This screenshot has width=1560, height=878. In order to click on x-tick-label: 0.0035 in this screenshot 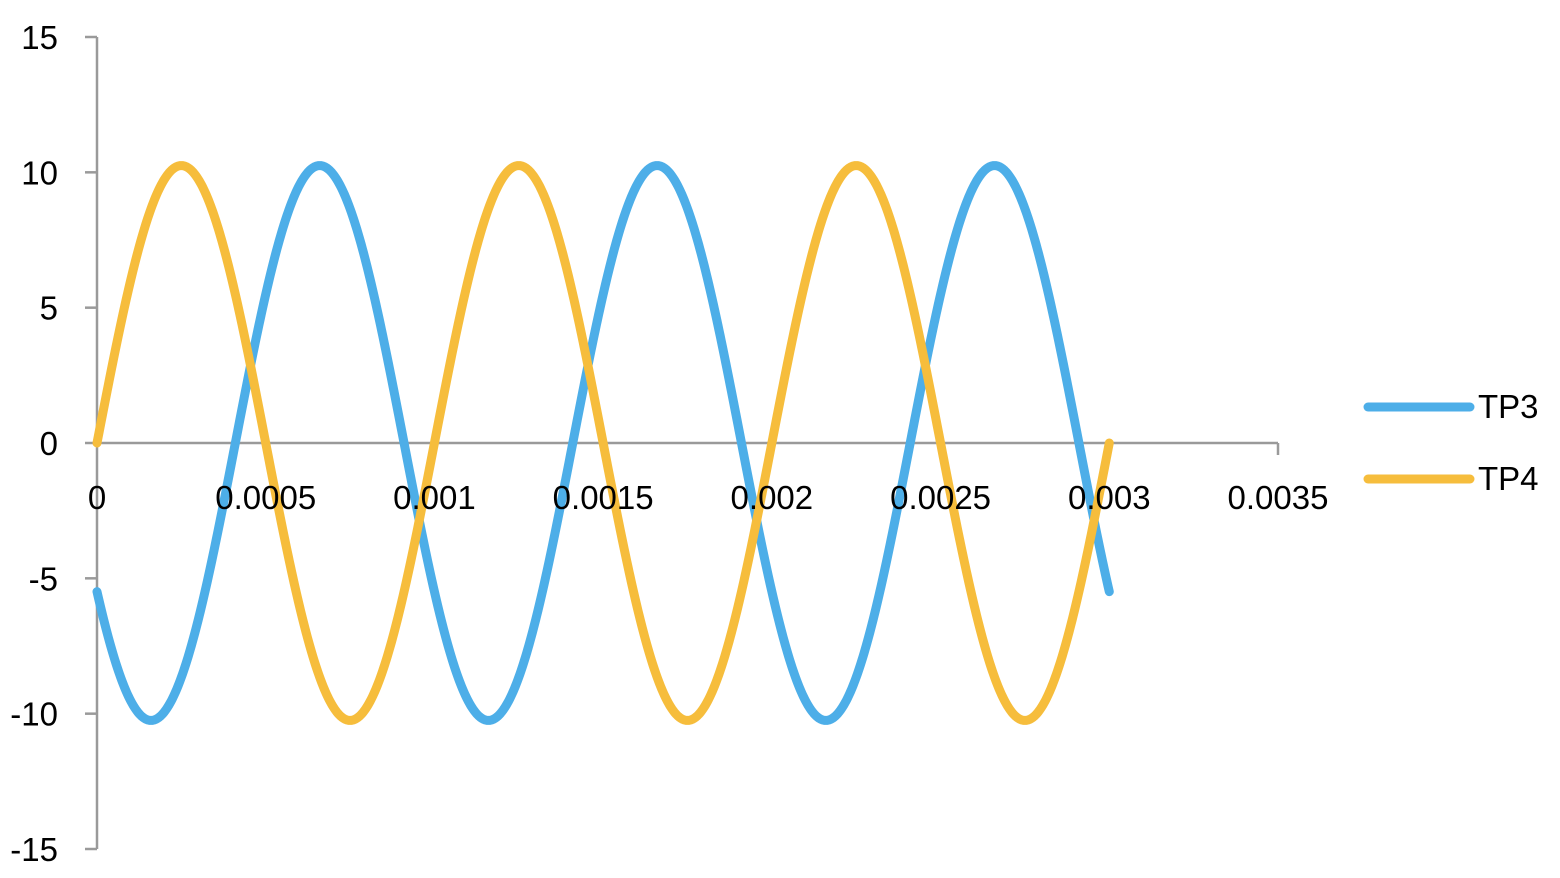, I will do `click(1278, 497)`.